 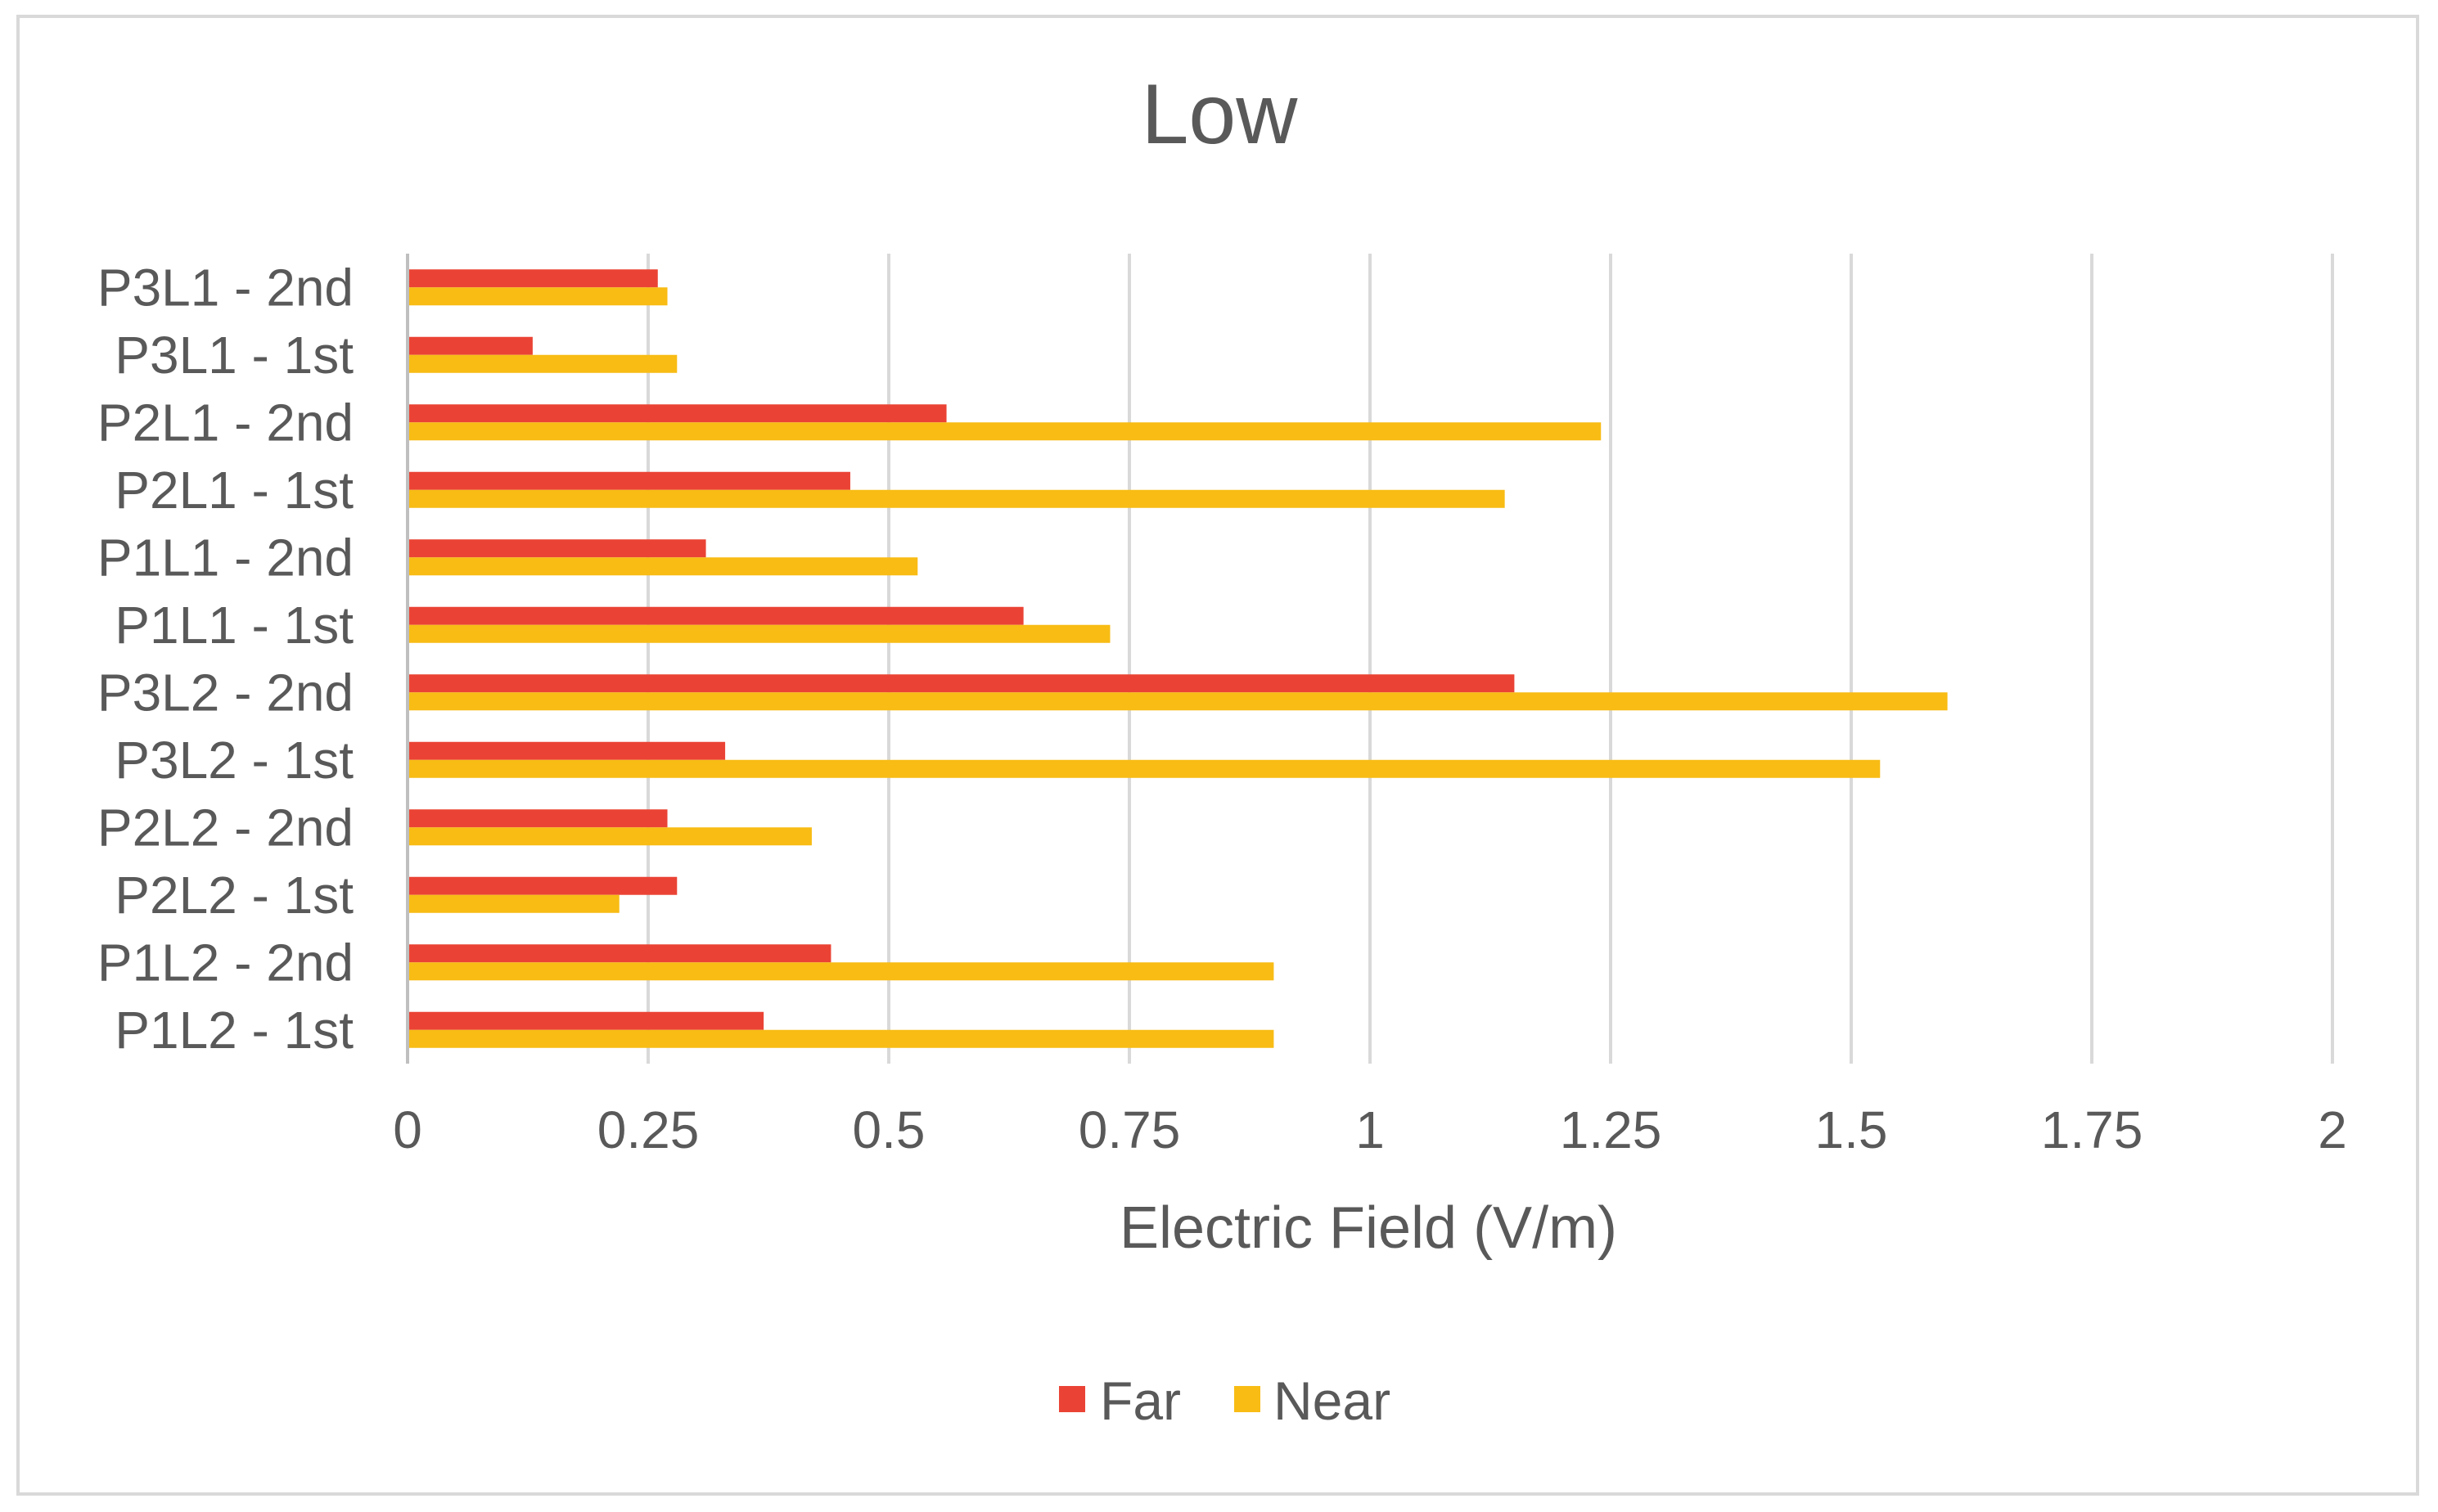 What do you see at coordinates (2332, 1129) in the screenshot?
I see `x-tick-label: 2` at bounding box center [2332, 1129].